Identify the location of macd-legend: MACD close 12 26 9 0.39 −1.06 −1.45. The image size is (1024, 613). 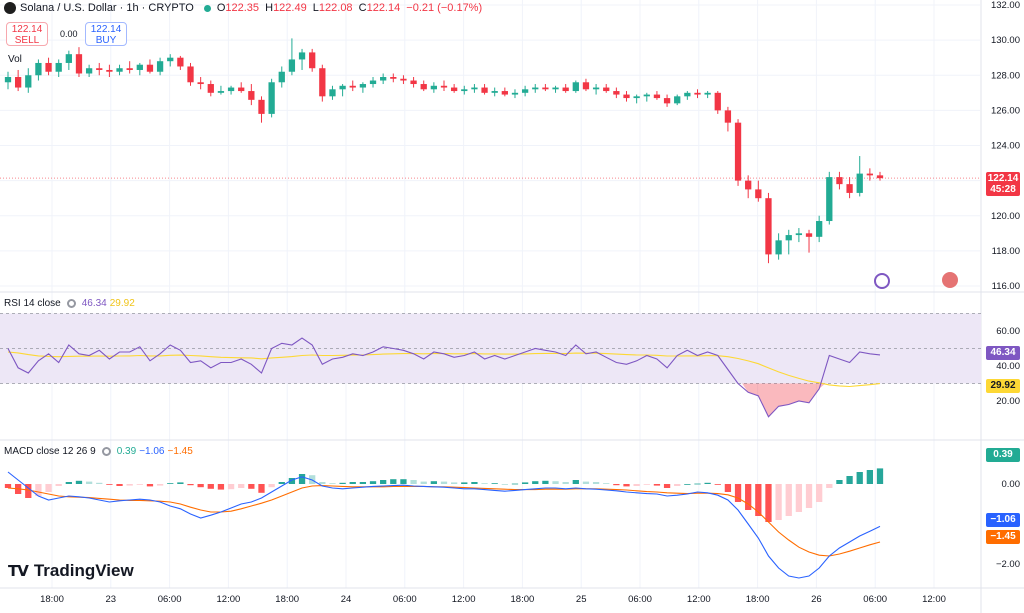
(98, 451).